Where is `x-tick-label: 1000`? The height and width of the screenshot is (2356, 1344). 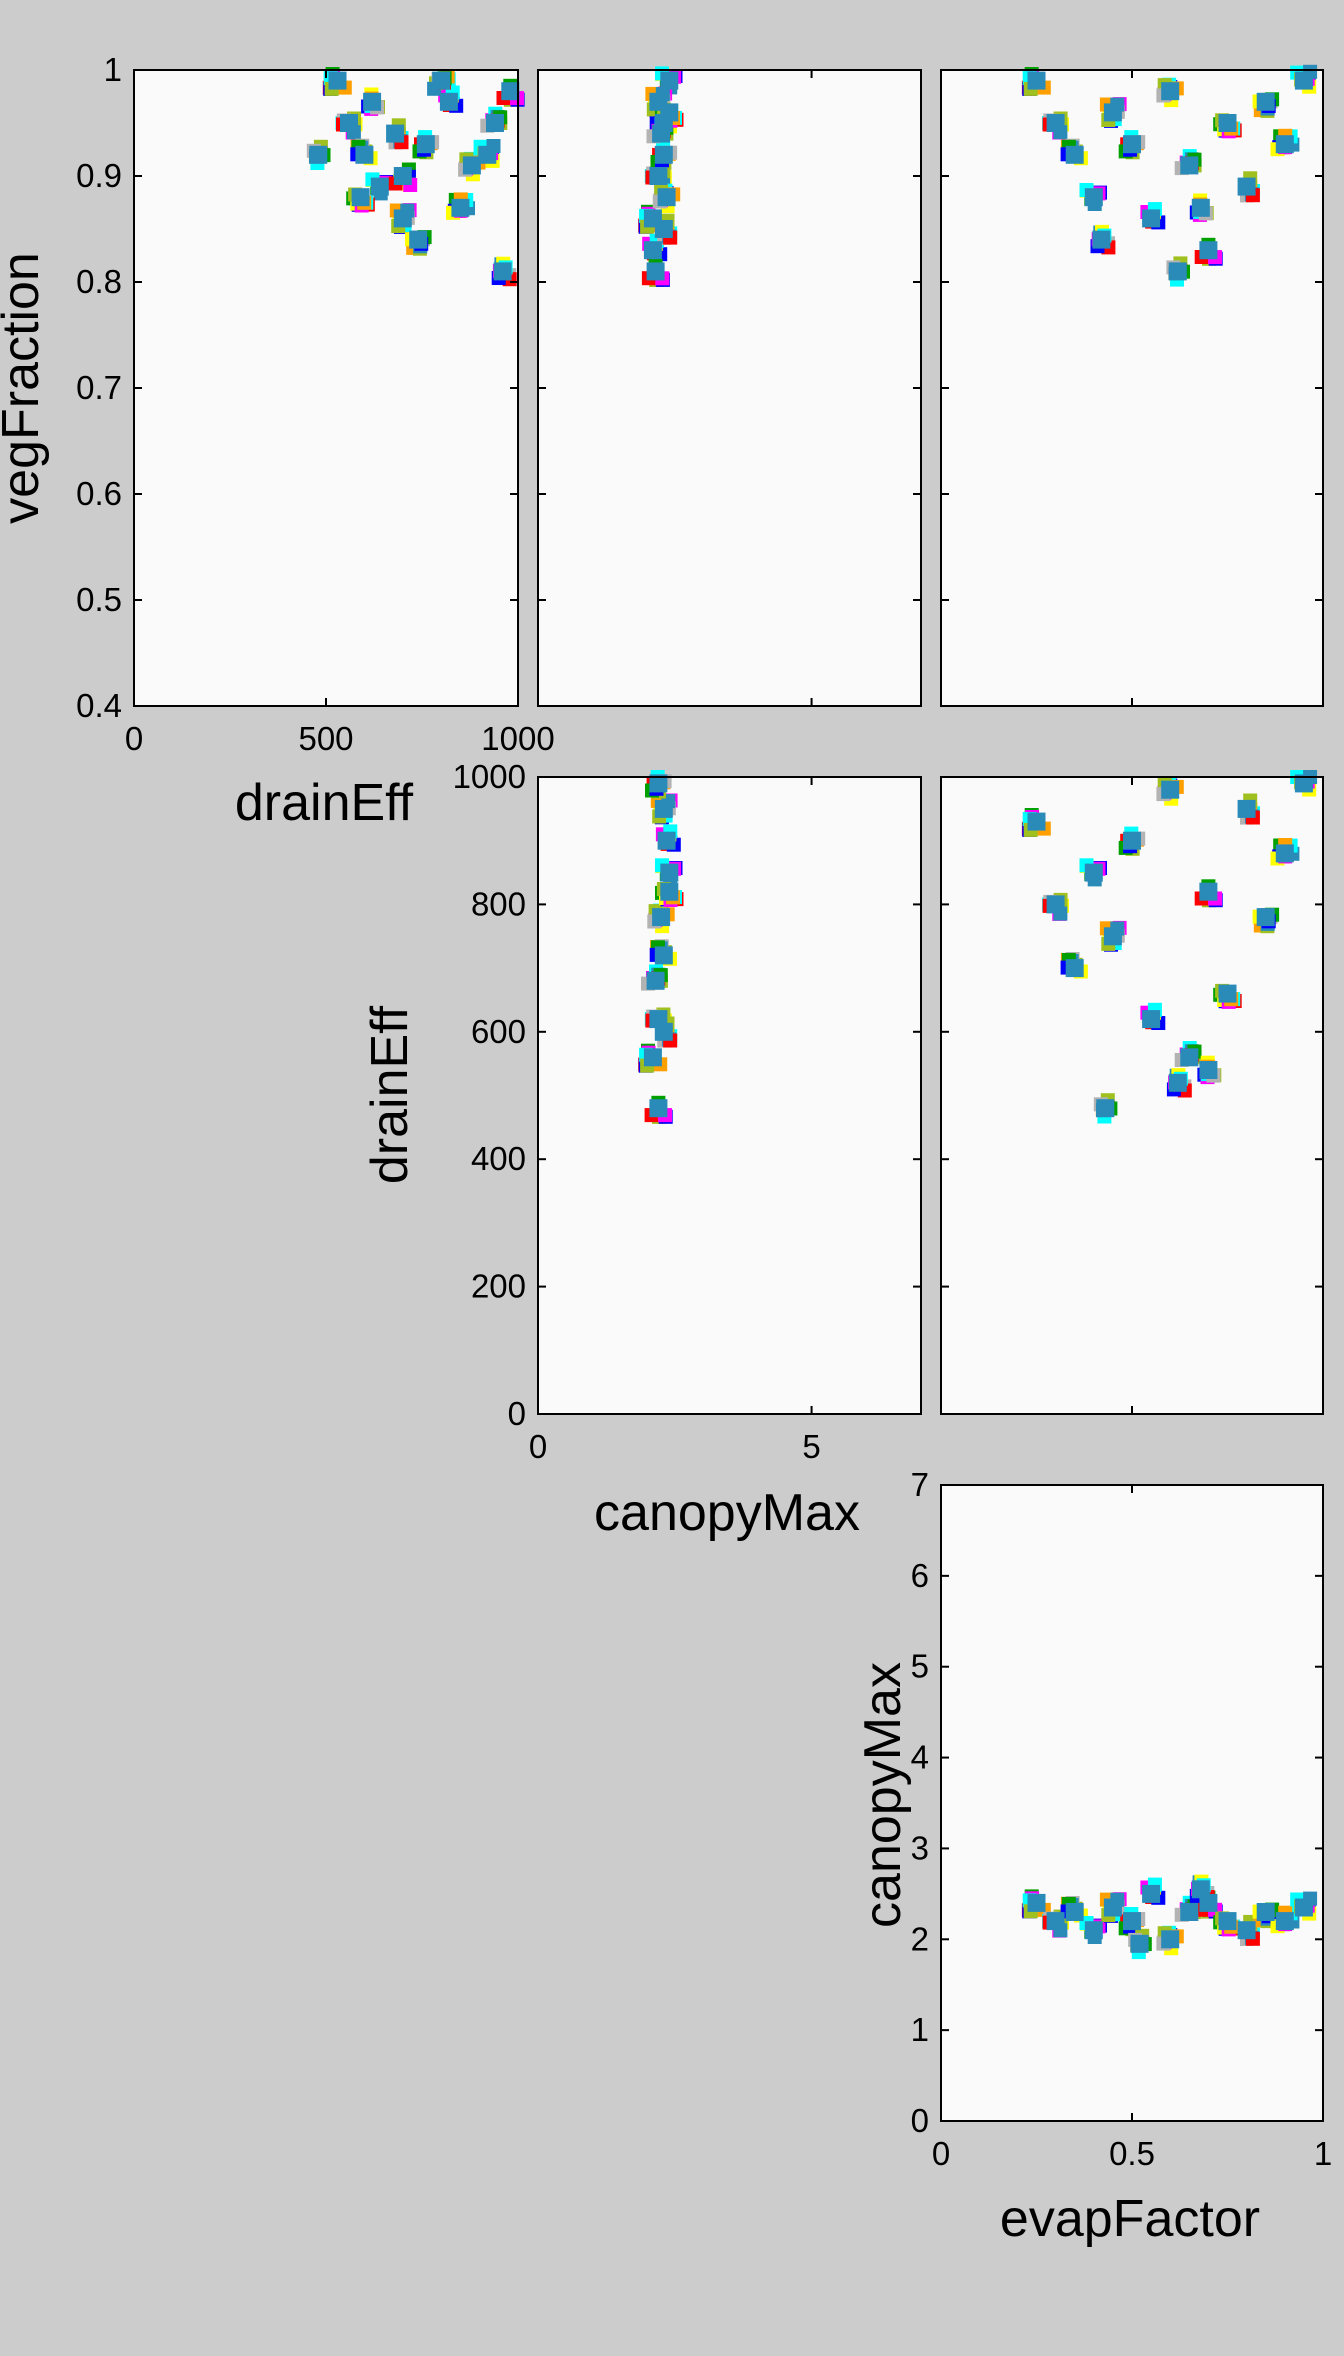
x-tick-label: 1000 is located at coordinates (517, 738).